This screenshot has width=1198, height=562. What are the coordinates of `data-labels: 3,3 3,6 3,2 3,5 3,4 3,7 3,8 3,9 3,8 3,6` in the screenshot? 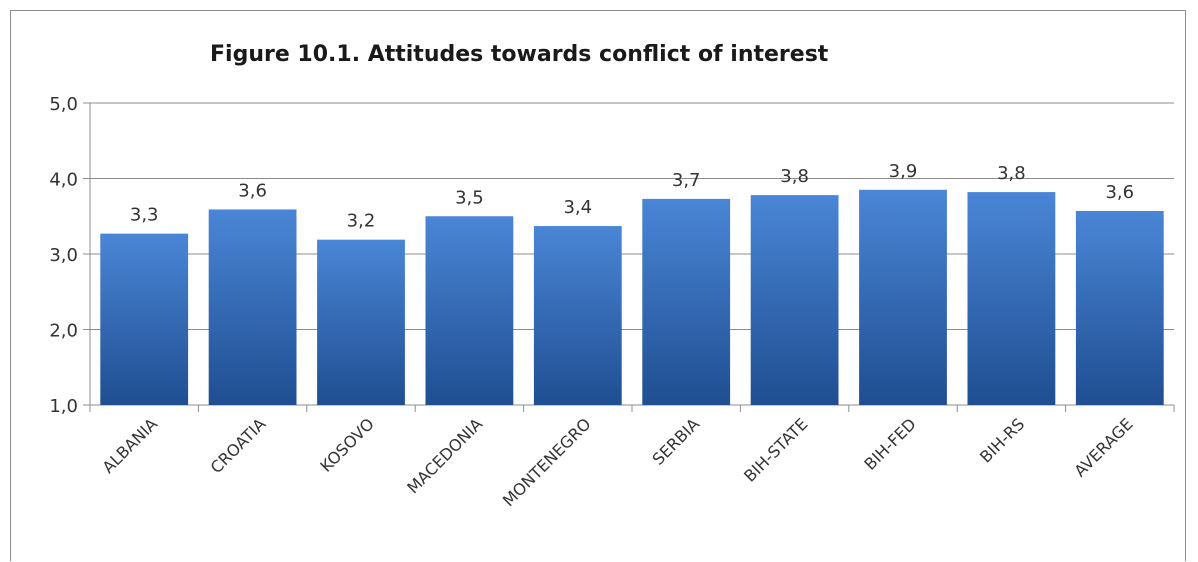 It's located at (632, 196).